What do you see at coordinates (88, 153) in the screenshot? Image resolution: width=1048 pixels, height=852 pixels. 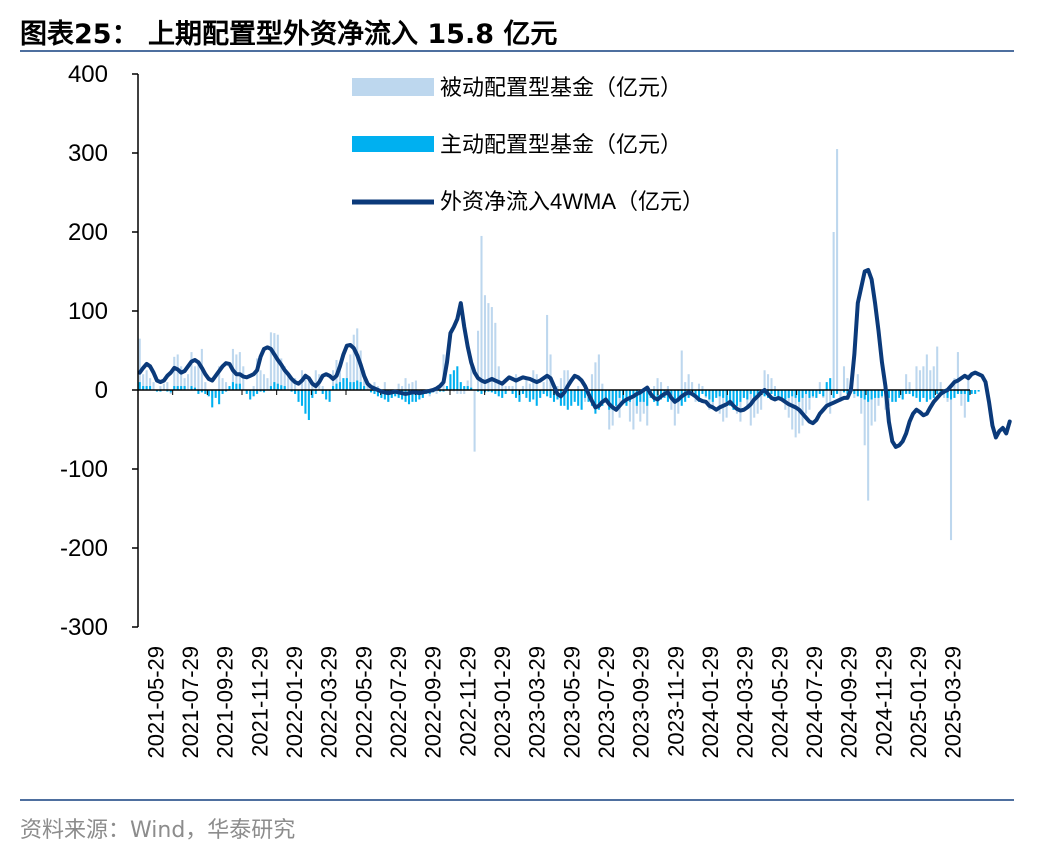 I see `y-tick-label: 300` at bounding box center [88, 153].